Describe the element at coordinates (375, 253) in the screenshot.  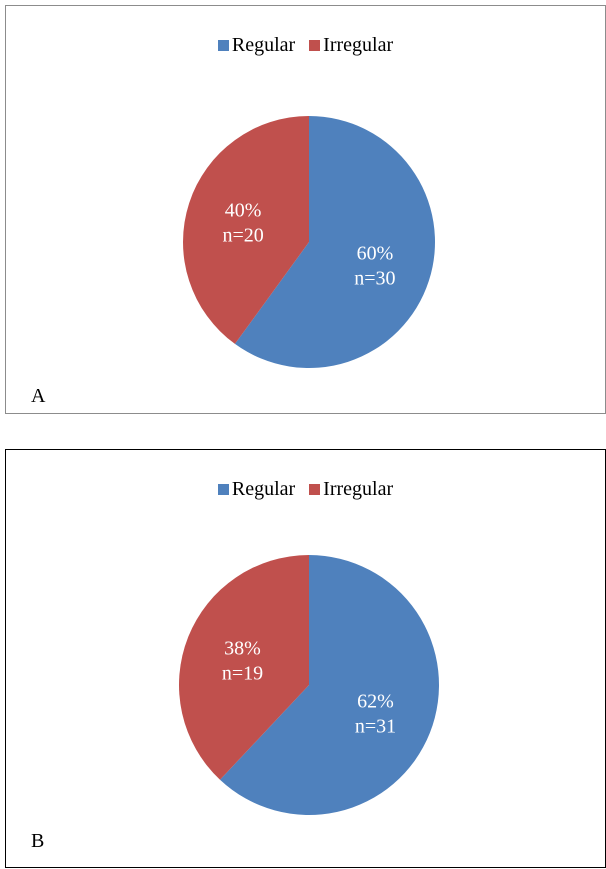
I see `data-label-percent: 60%` at that location.